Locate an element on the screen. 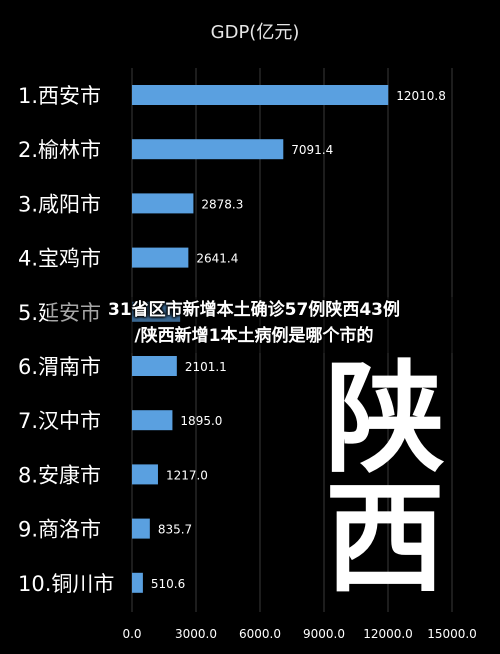  category-label: 6.渭南市 is located at coordinates (59, 367).